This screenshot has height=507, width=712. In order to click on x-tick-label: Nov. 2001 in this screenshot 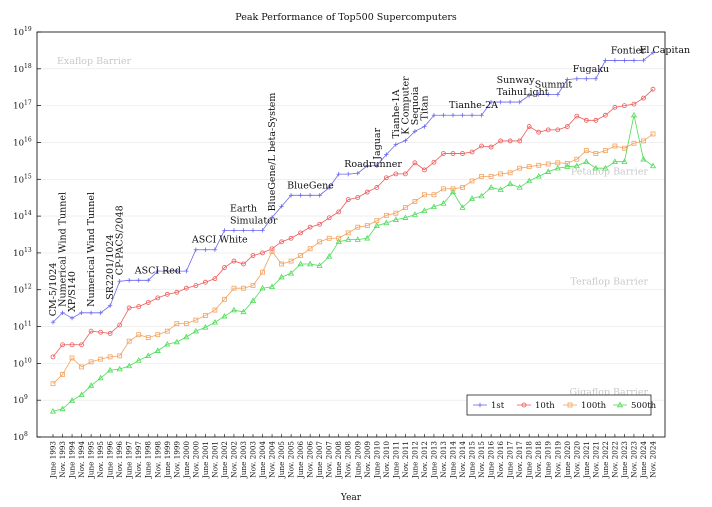, I will do `click(214, 459)`.